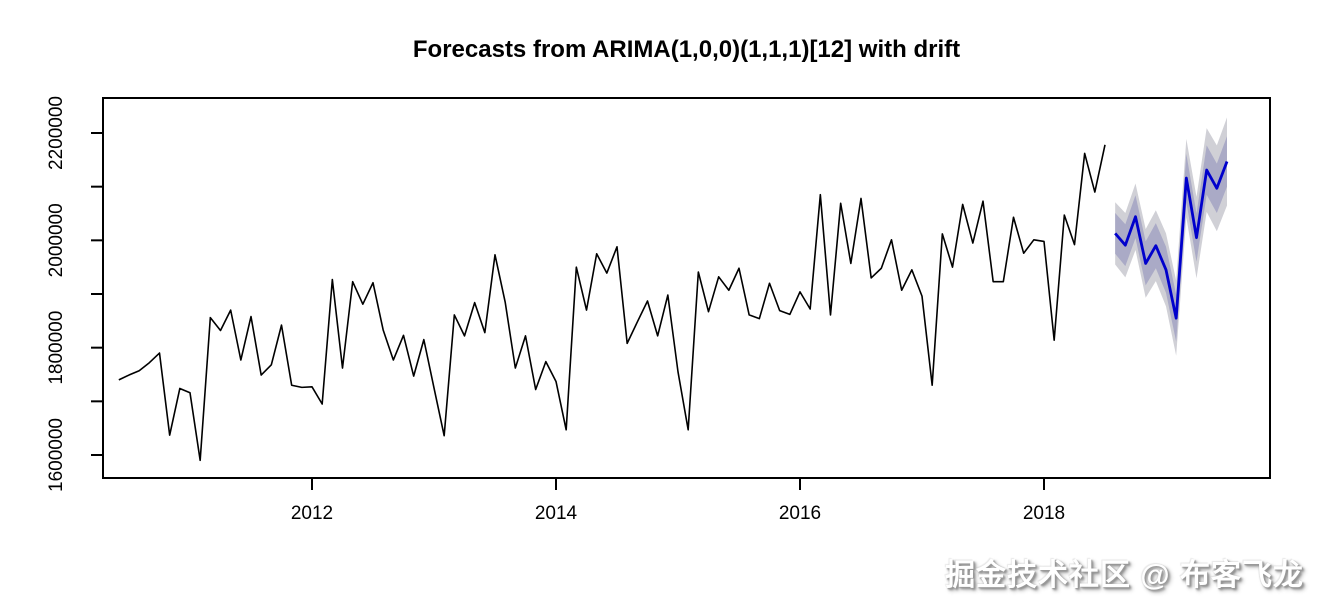  What do you see at coordinates (56, 455) in the screenshot?
I see `y-tick-label: 1600000` at bounding box center [56, 455].